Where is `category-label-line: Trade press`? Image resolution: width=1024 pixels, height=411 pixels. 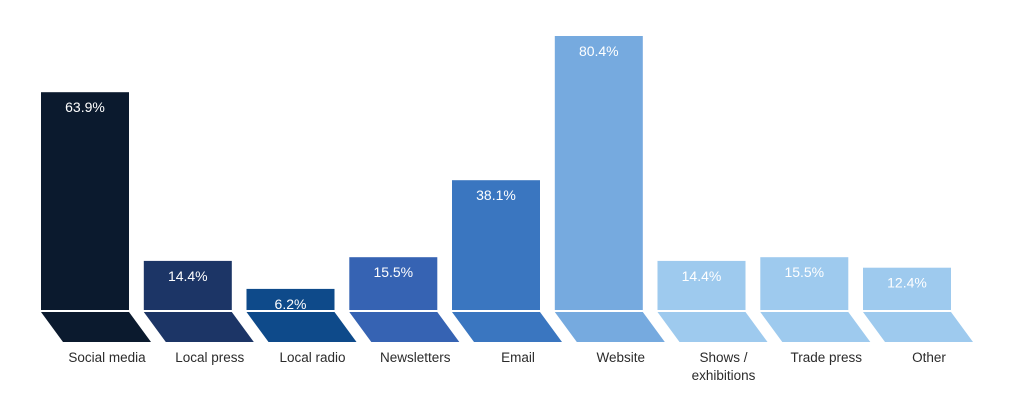
category-label-line: Trade press is located at coordinates (827, 357).